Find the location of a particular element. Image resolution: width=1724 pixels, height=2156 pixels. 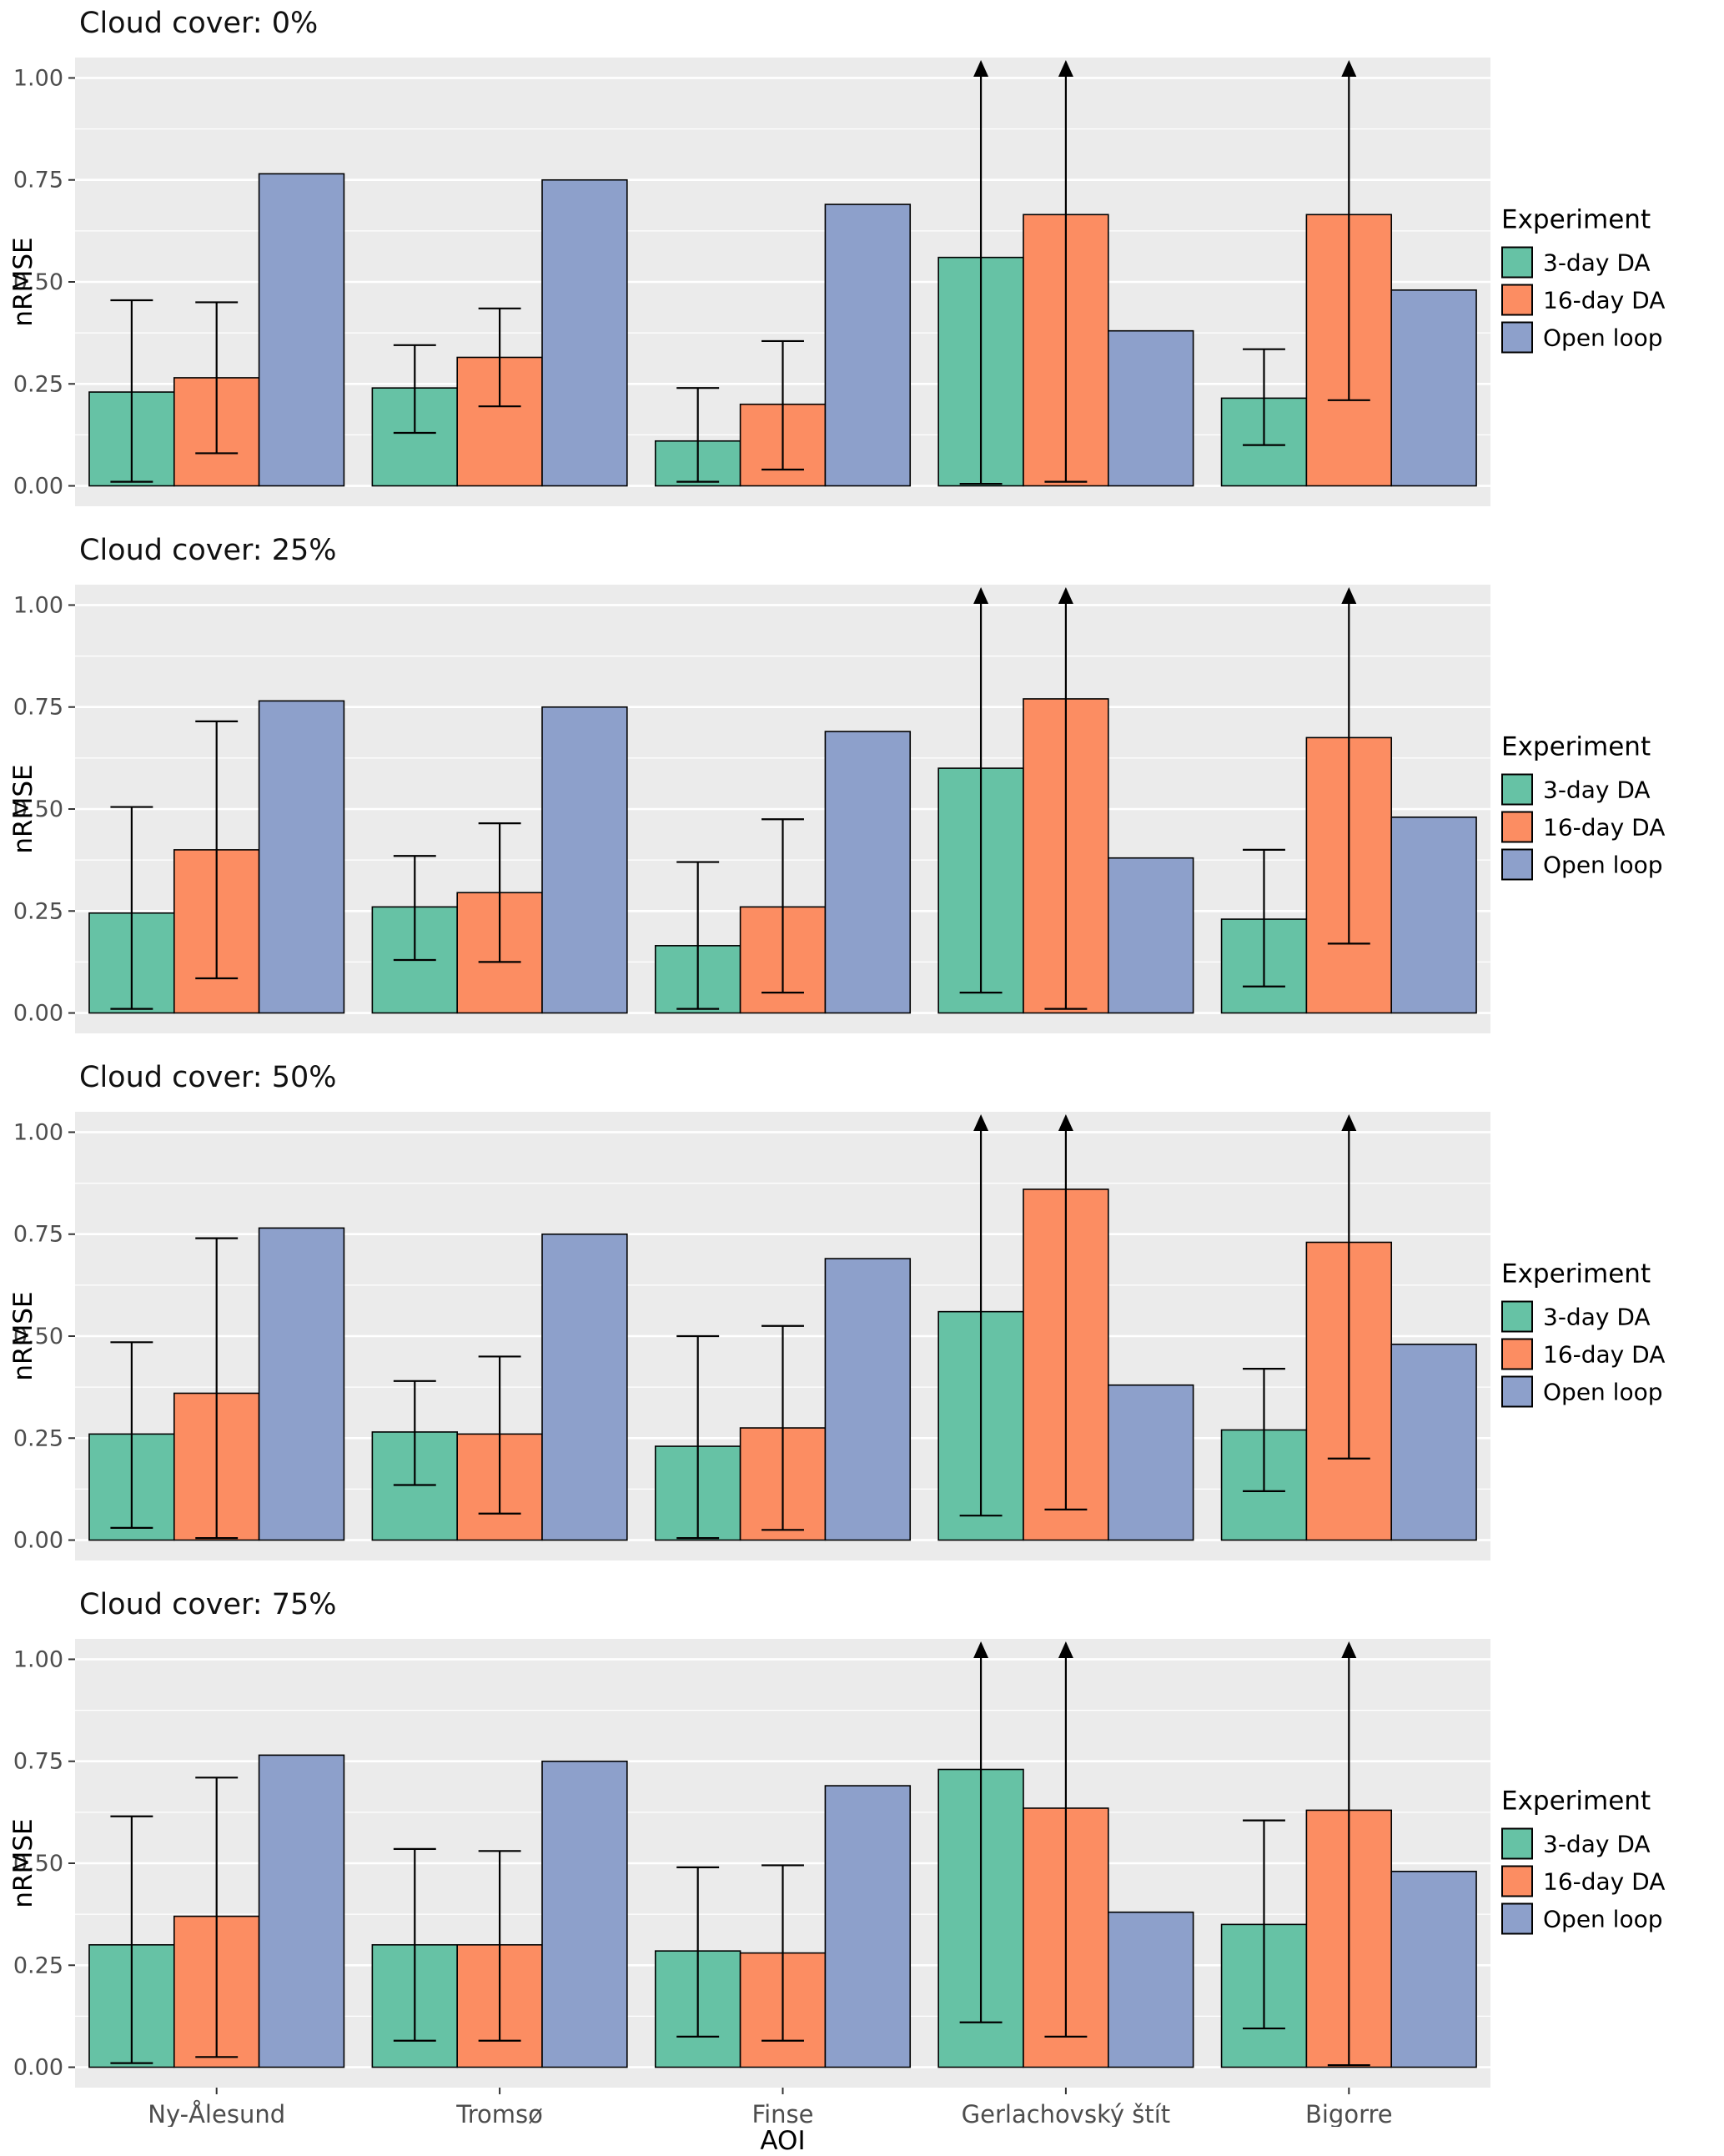

x-tick-label: Finse is located at coordinates (783, 2113).